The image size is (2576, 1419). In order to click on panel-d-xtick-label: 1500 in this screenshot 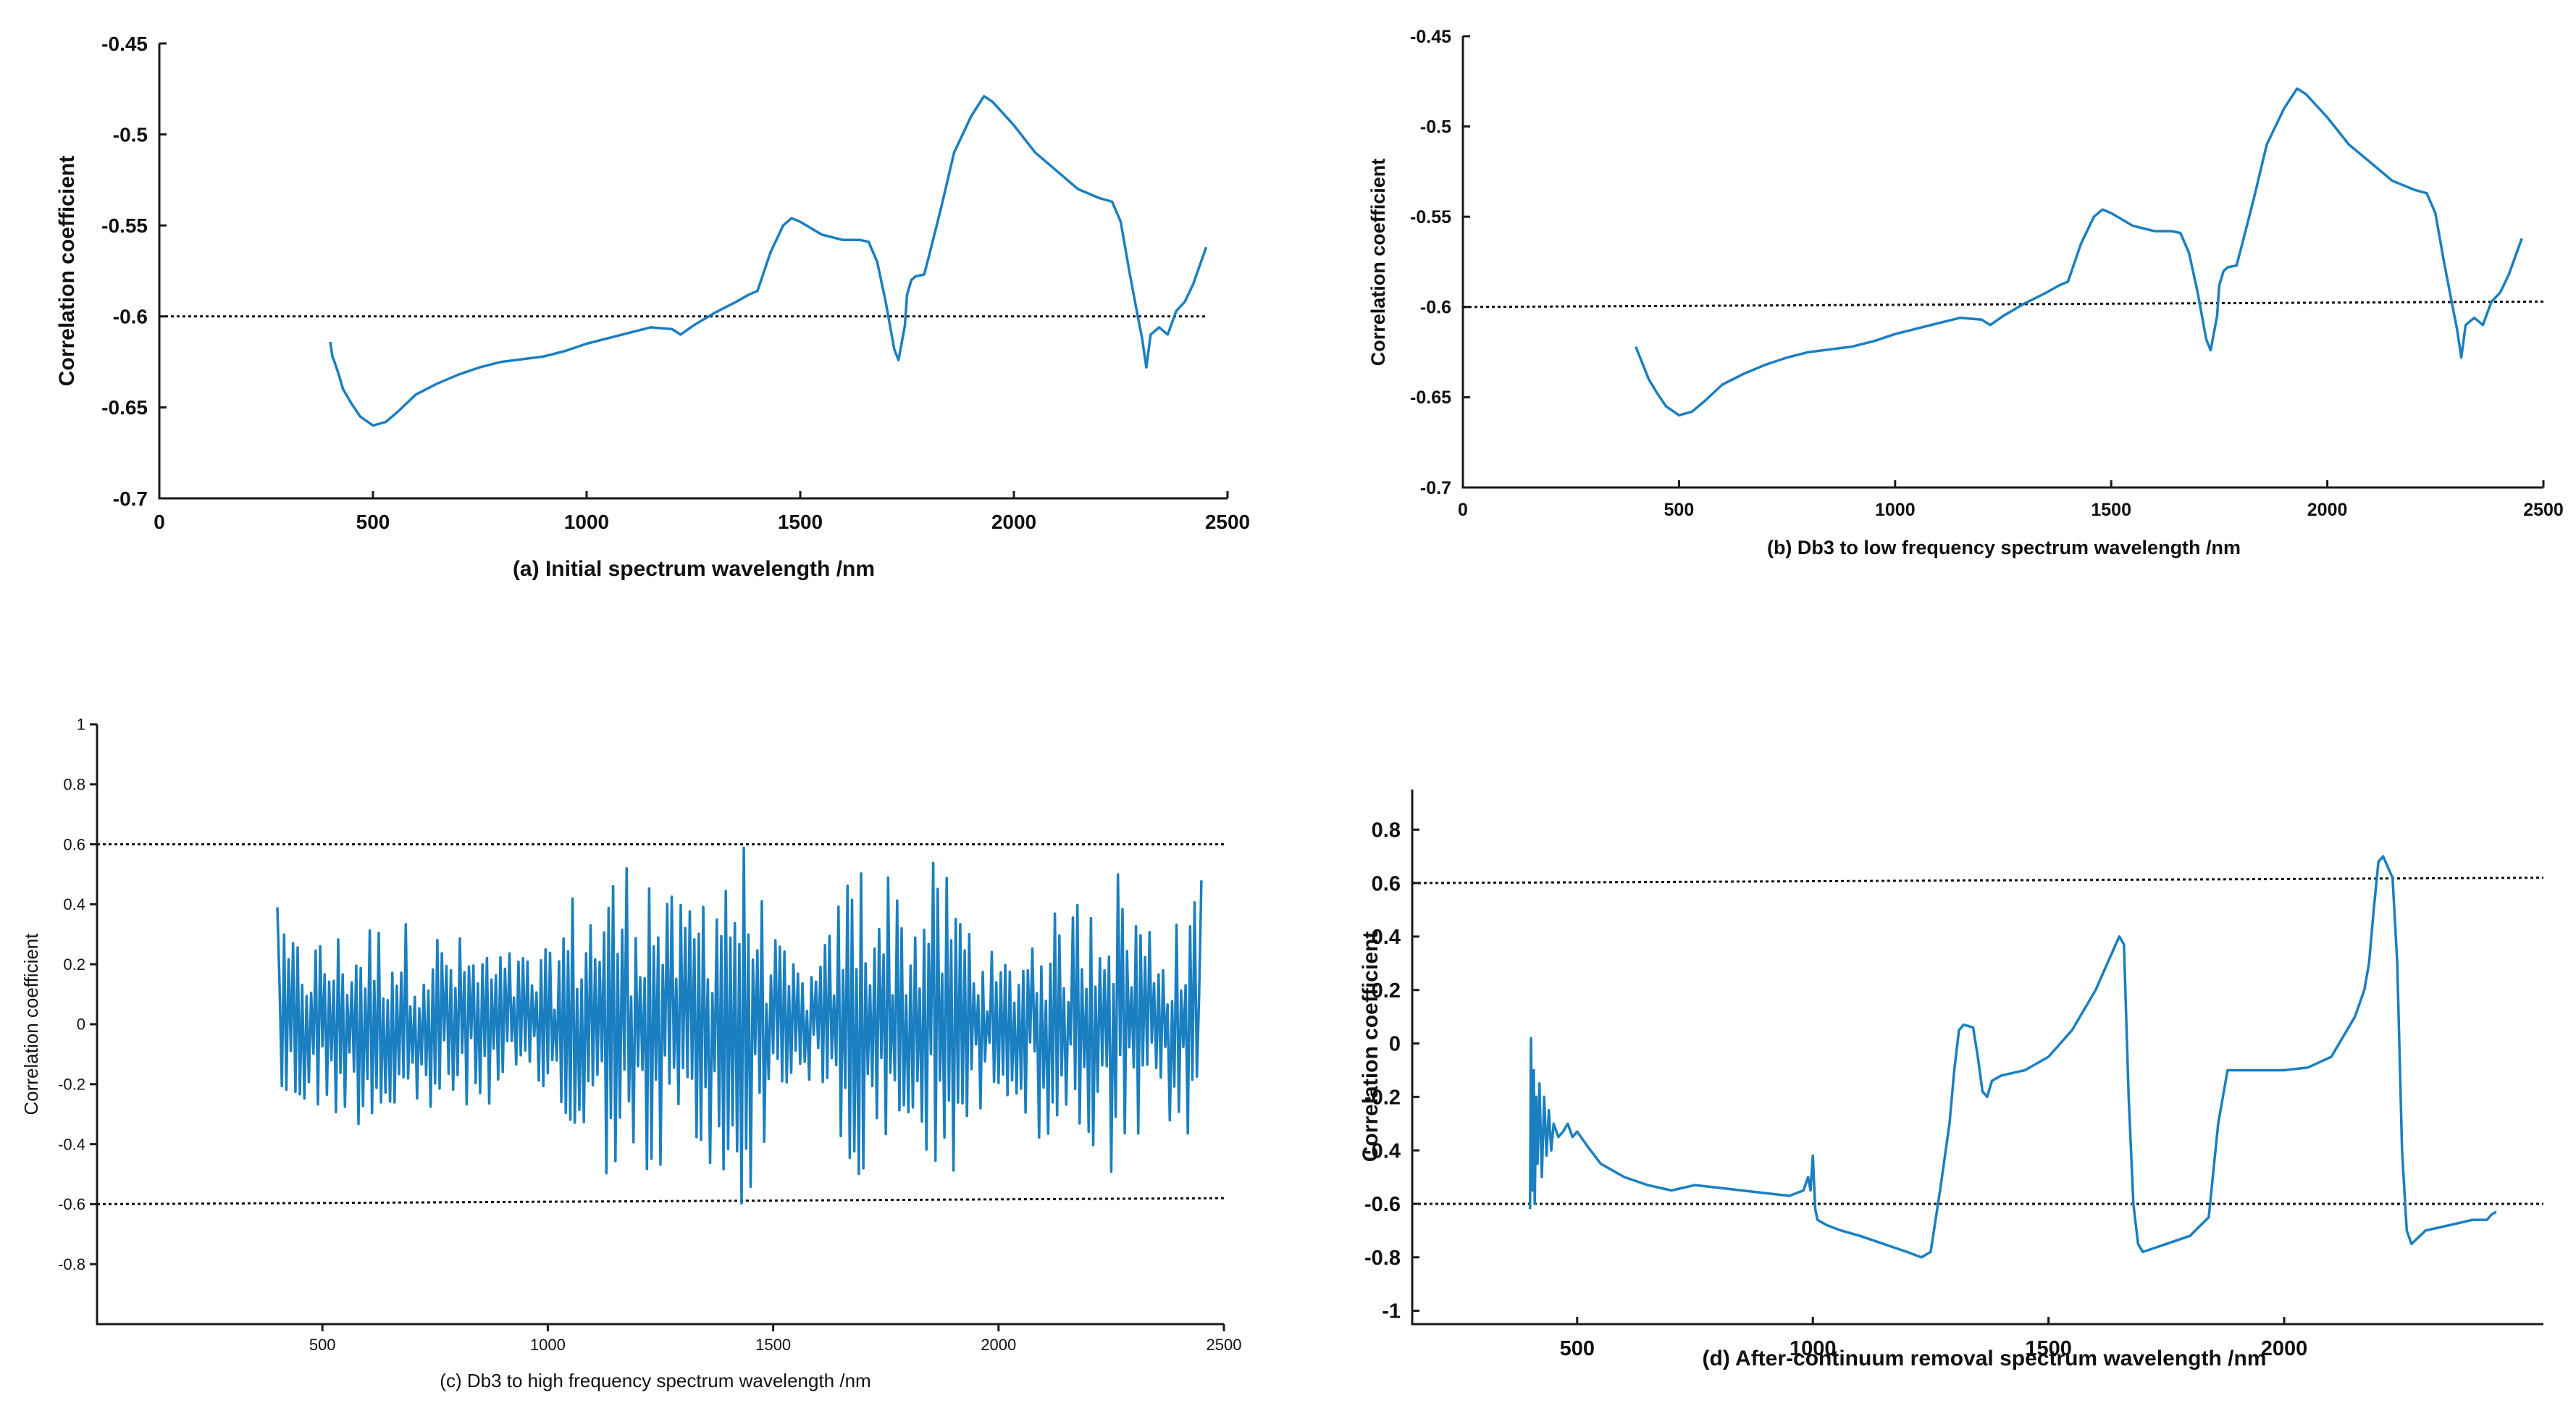, I will do `click(2048, 1348)`.